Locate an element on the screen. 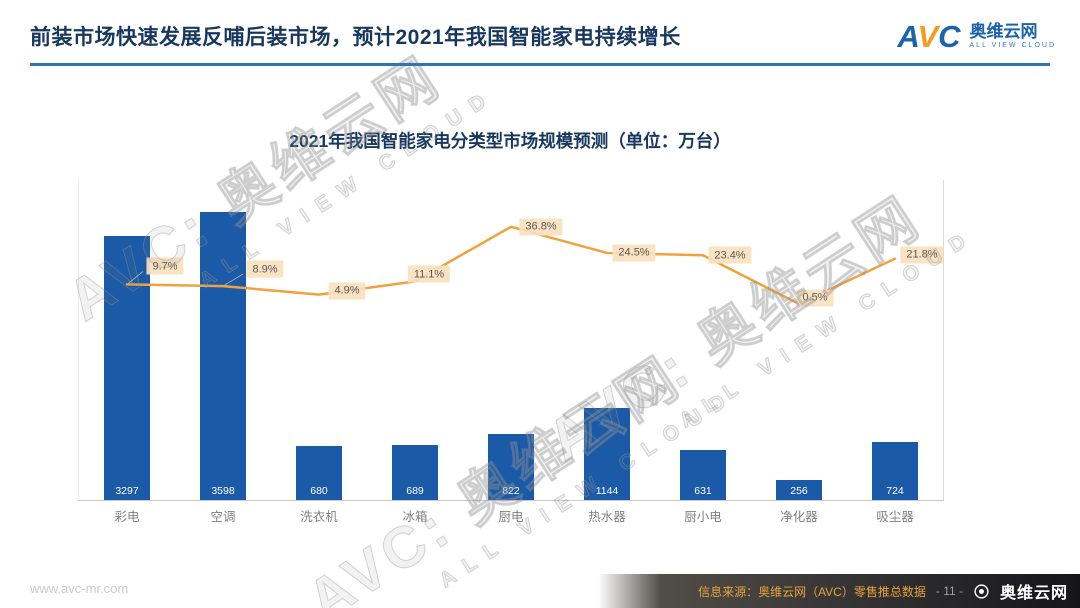  bar-value-label: 680 is located at coordinates (319, 491).